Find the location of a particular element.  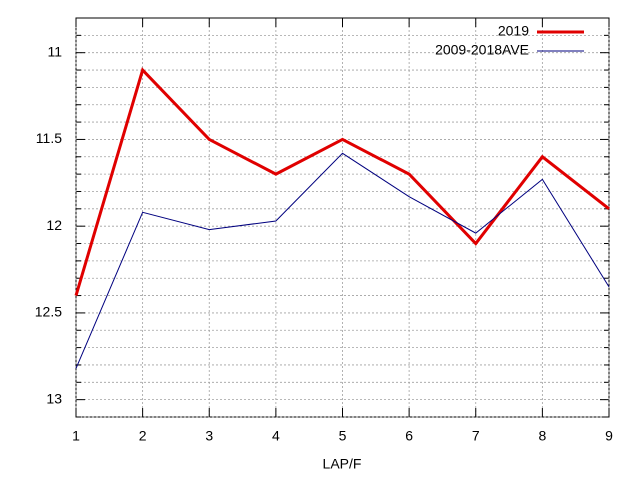

y-tick-label: 12 is located at coordinates (54, 225).